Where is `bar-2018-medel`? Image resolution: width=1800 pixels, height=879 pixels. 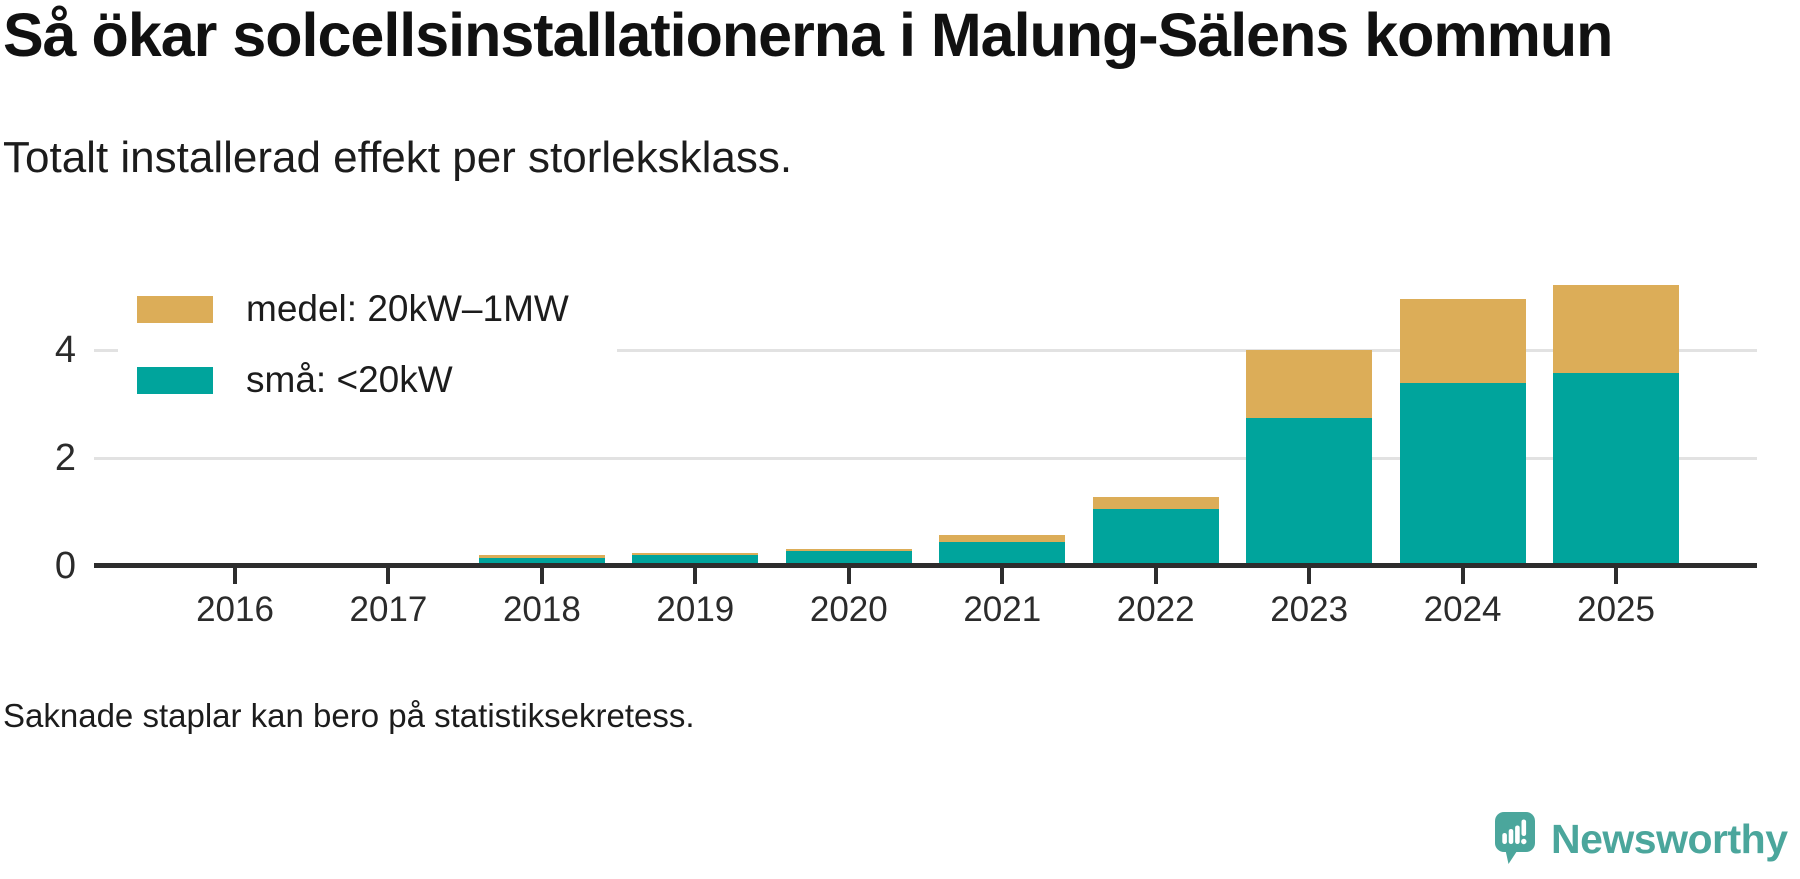 bar-2018-medel is located at coordinates (541, 557).